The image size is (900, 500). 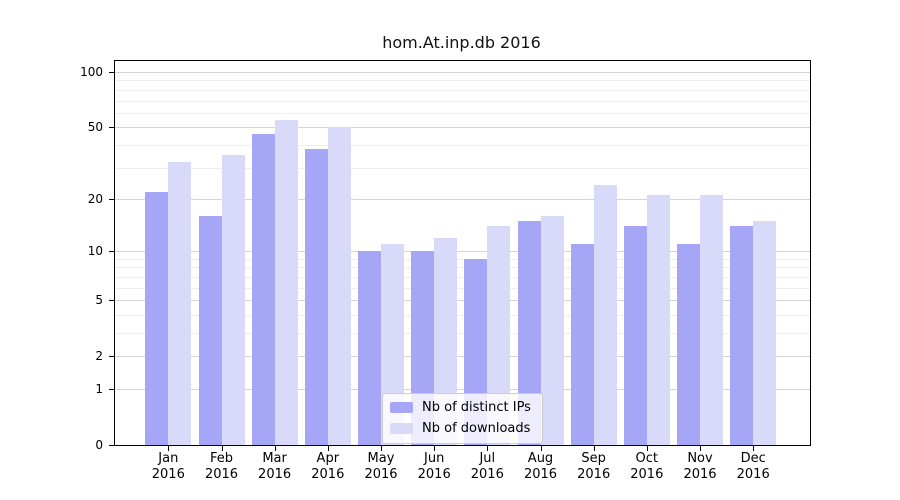 What do you see at coordinates (99, 389) in the screenshot?
I see `y-axis-tick-label: 1` at bounding box center [99, 389].